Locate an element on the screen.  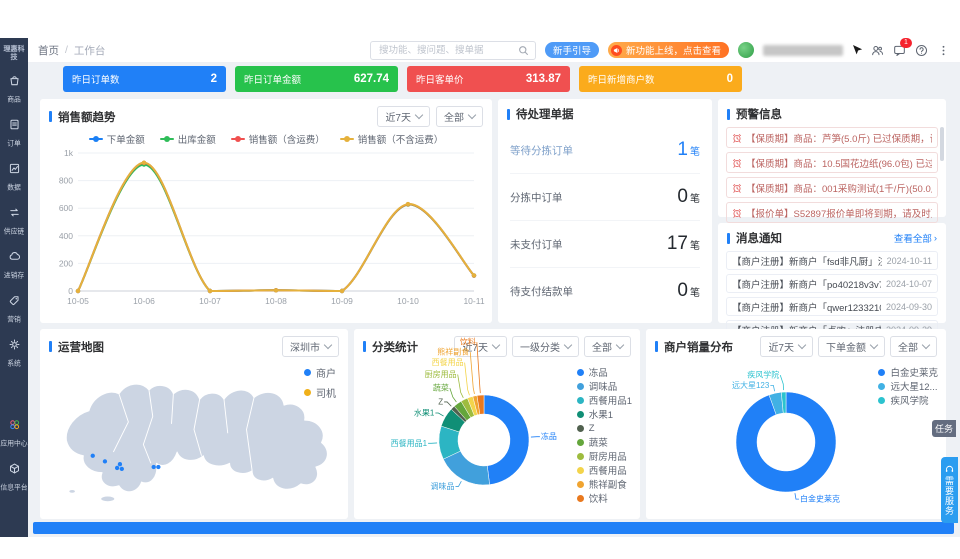
legend-item-饮料: 饮料 is located at coordinates (604, 499).